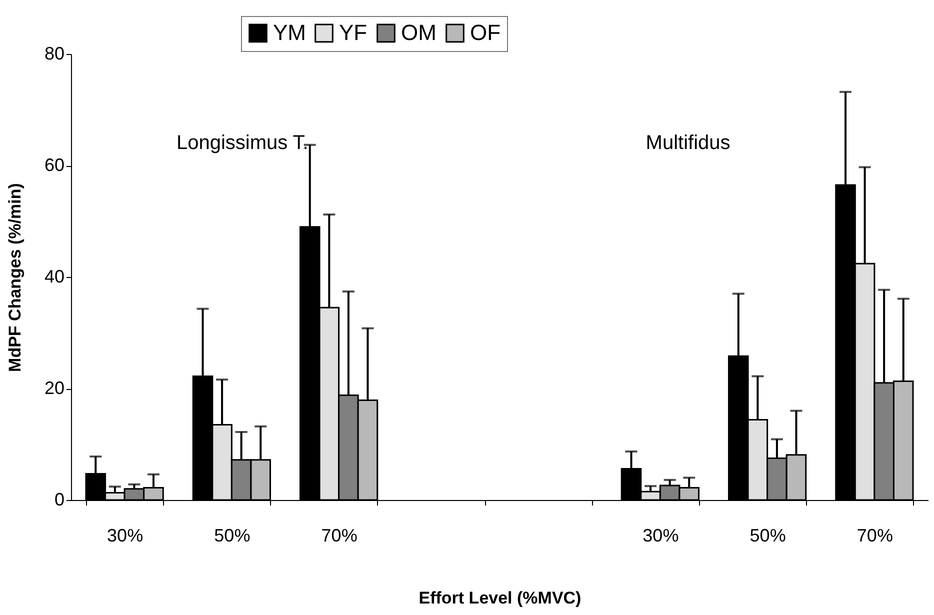  What do you see at coordinates (54, 276) in the screenshot?
I see `y-tick-label: 40` at bounding box center [54, 276].